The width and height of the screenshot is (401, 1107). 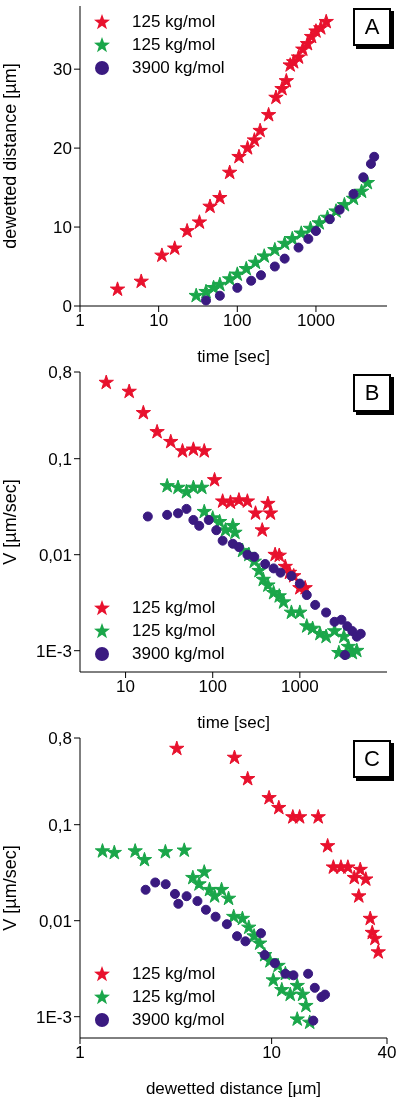 What do you see at coordinates (372, 759) in the screenshot?
I see `annotation: C` at bounding box center [372, 759].